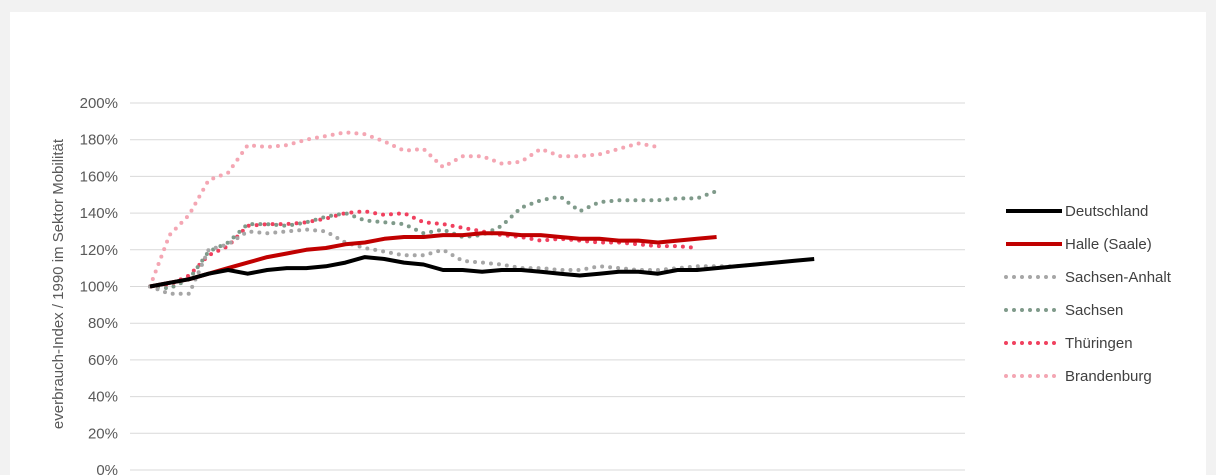 This screenshot has width=1216, height=475. What do you see at coordinates (99, 287) in the screenshot?
I see `y-tick-label: 100%` at bounding box center [99, 287].